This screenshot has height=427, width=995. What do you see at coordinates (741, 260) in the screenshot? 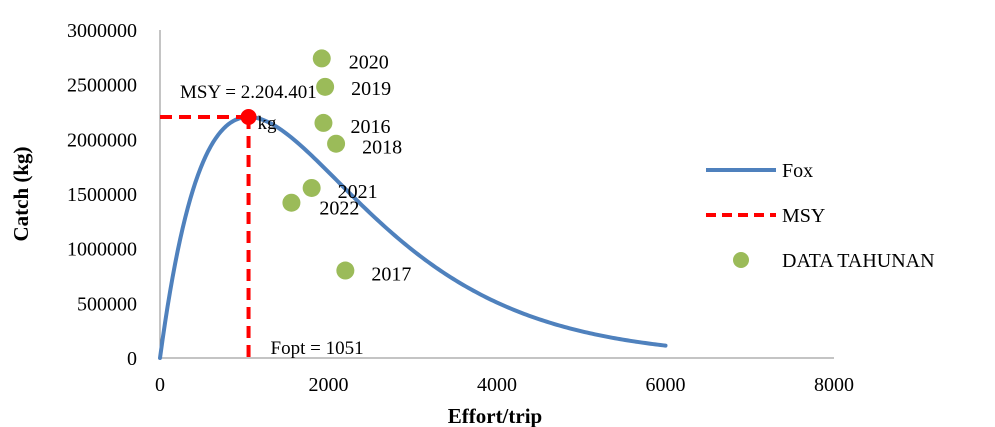
I see `legend-data-swatch` at bounding box center [741, 260].